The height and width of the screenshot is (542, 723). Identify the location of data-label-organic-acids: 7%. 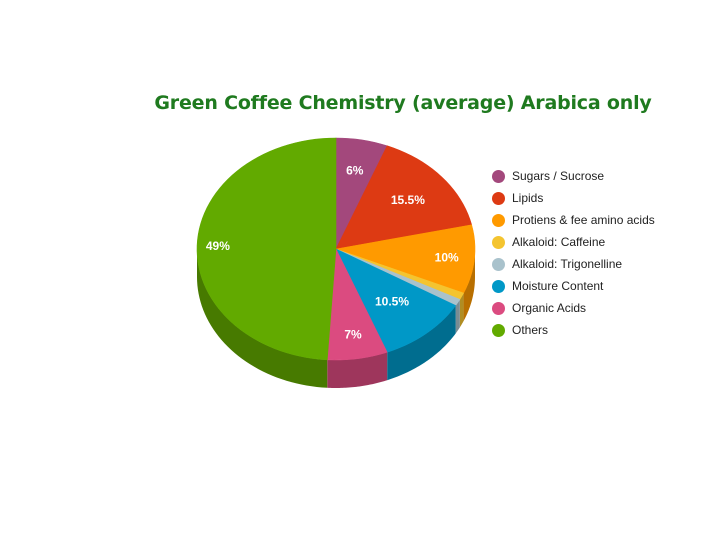
(353, 335).